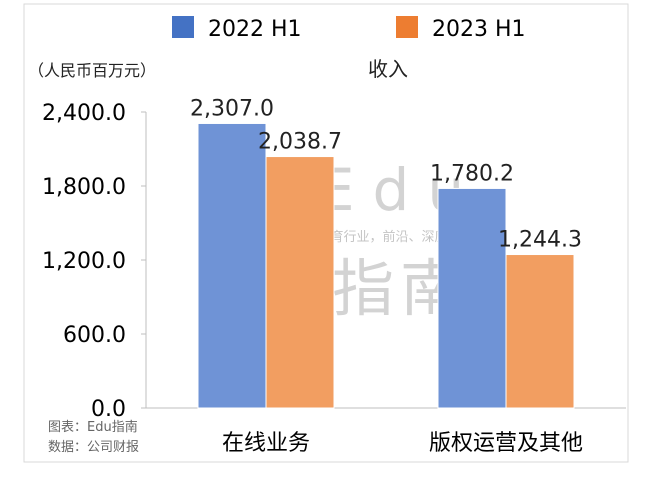 The height and width of the screenshot is (482, 656). What do you see at coordinates (93, 447) in the screenshot?
I see `source-data-note: 数据：公司财报` at bounding box center [93, 447].